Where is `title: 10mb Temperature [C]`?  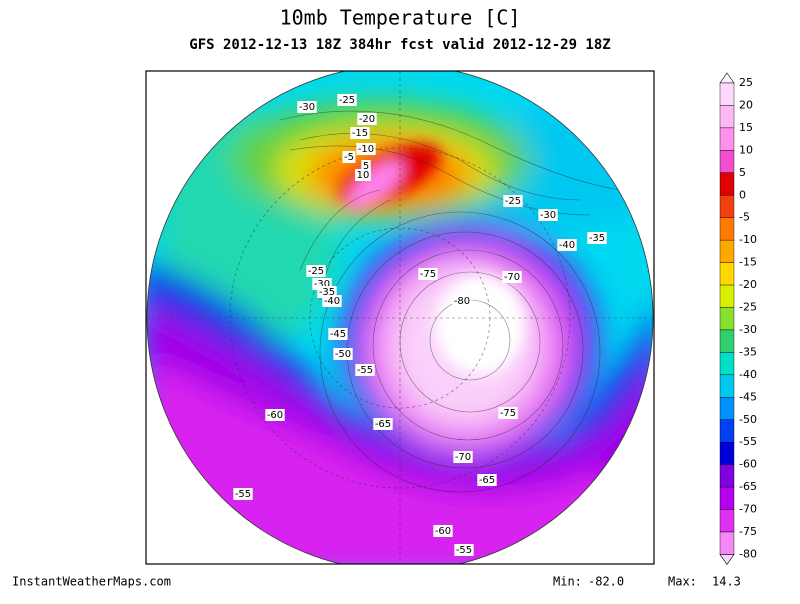 title: 10mb Temperature [C] is located at coordinates (400, 18).